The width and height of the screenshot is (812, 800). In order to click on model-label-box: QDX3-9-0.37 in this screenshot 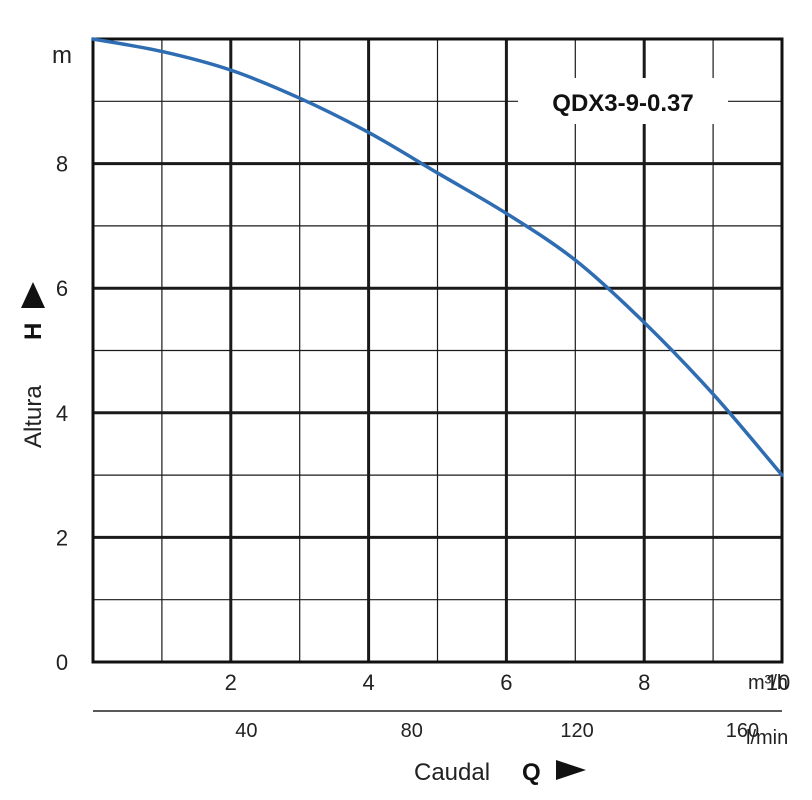, I will do `click(623, 101)`.